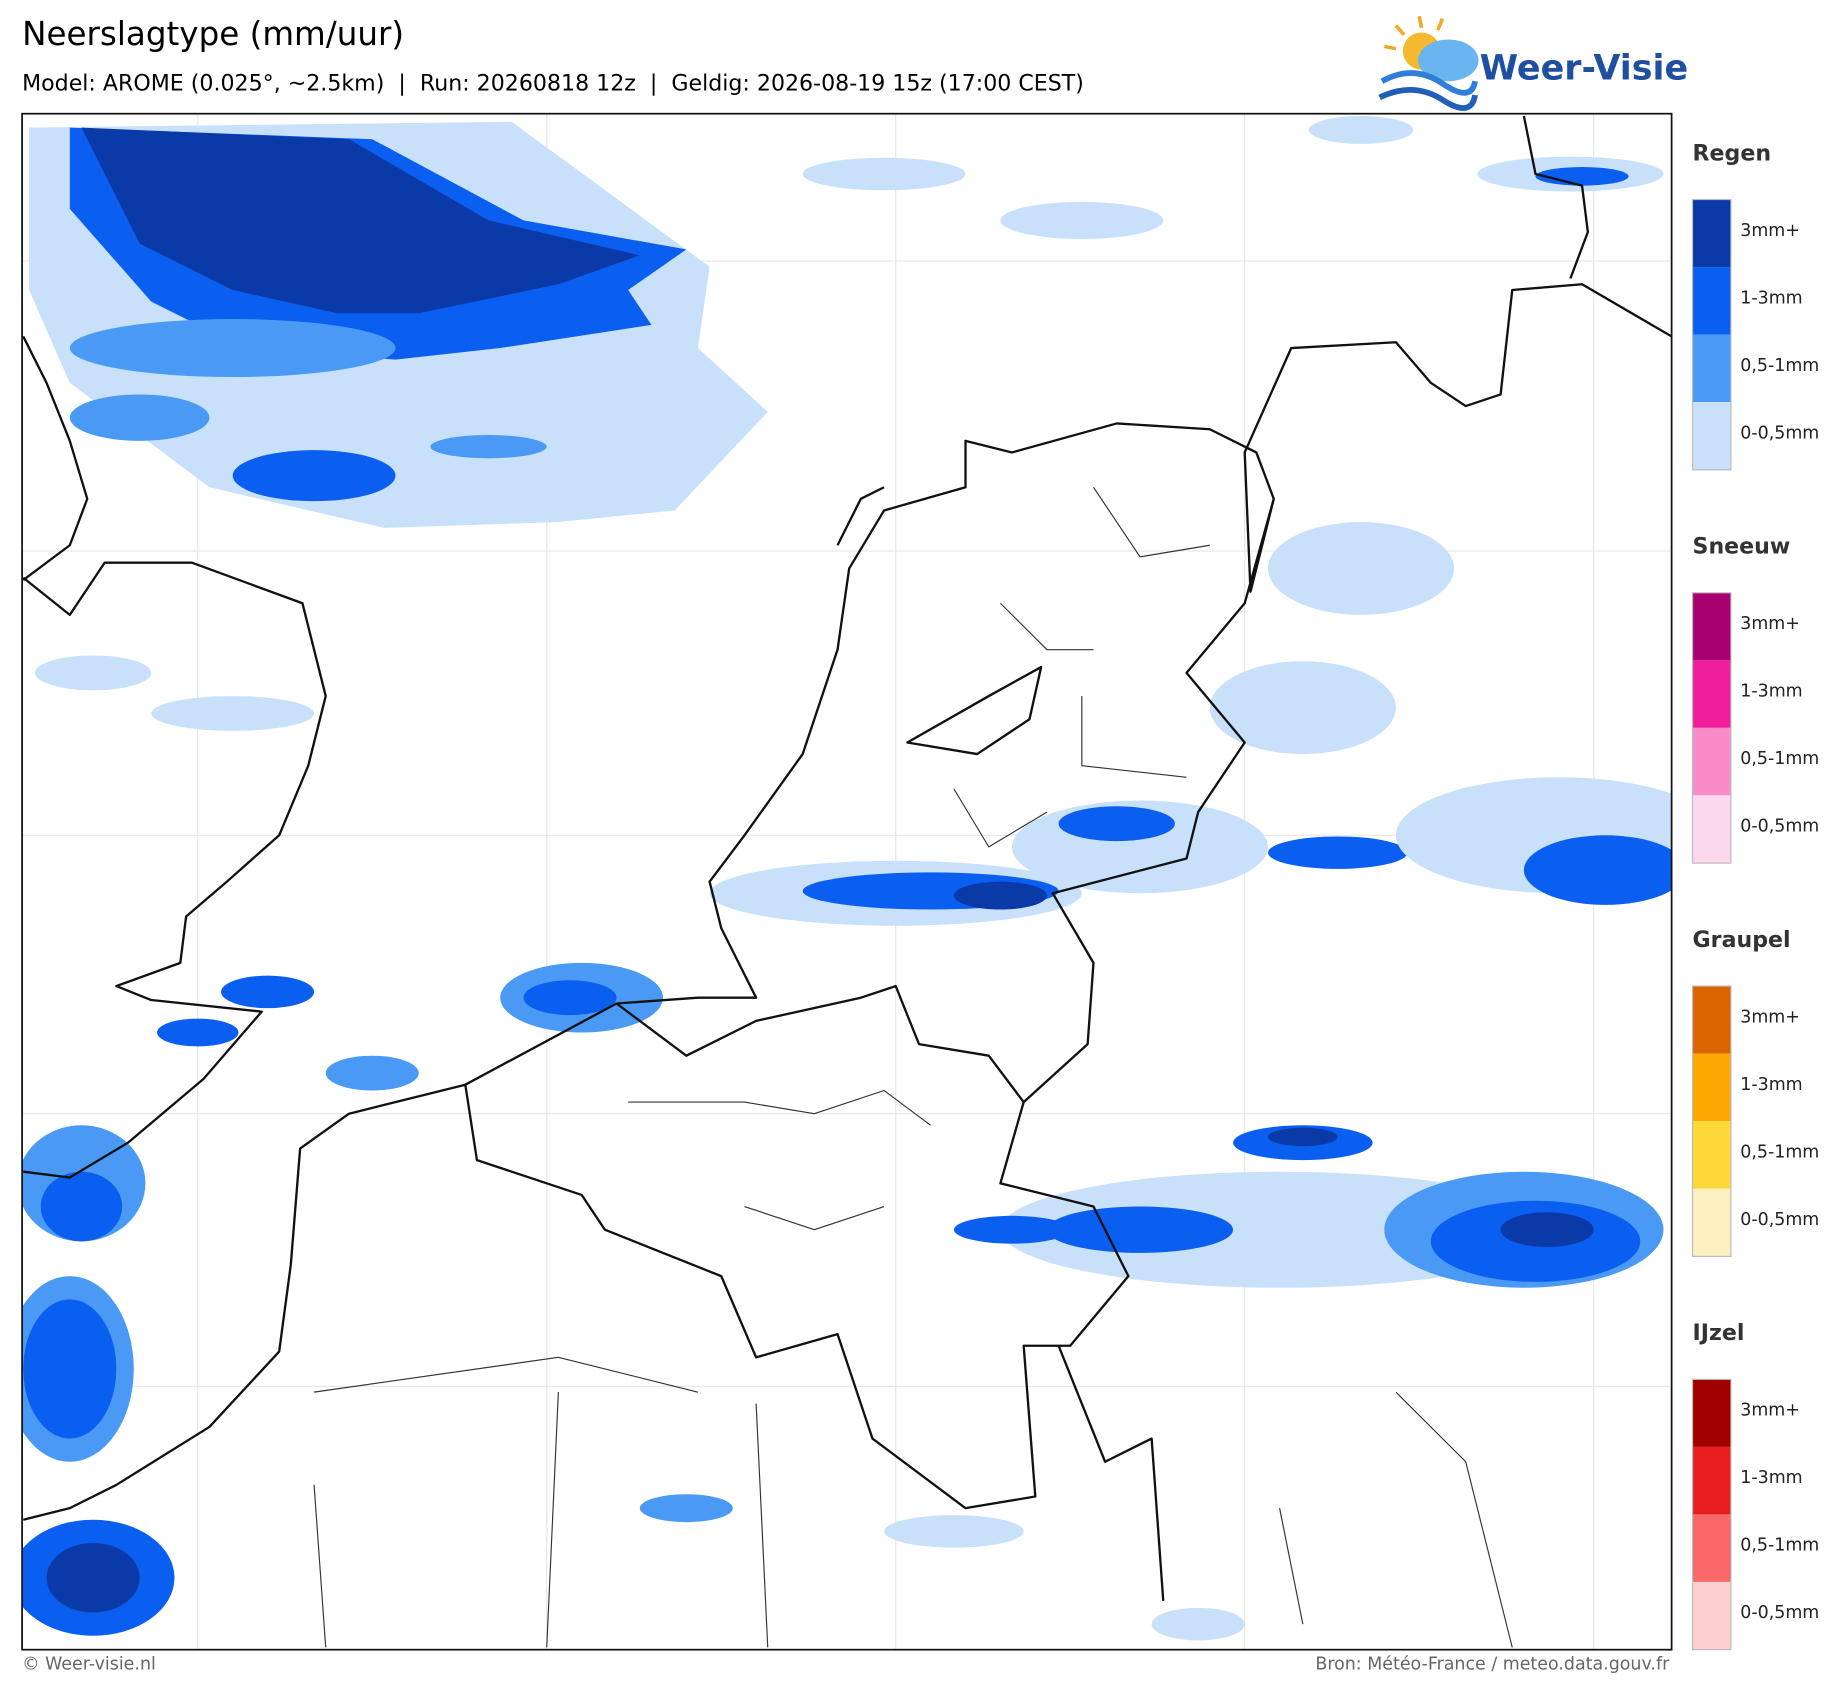 Image resolution: width=1824 pixels, height=1681 pixels. What do you see at coordinates (213, 34) in the screenshot?
I see `title: Neerslagtype (mm/uur)` at bounding box center [213, 34].